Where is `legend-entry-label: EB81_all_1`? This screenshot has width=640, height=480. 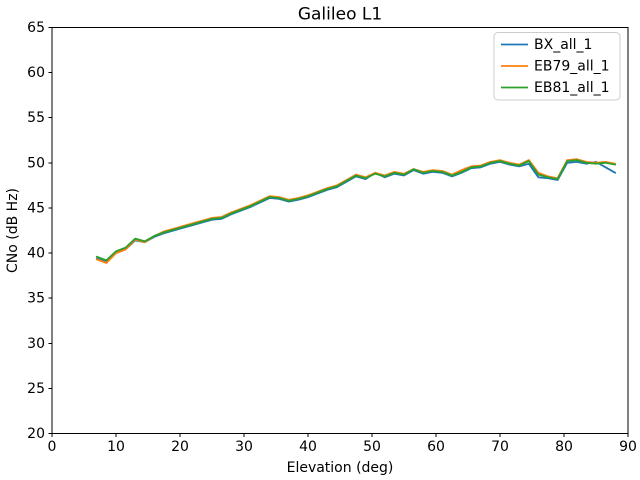 legend-entry-label: EB81_all_1 is located at coordinates (572, 88).